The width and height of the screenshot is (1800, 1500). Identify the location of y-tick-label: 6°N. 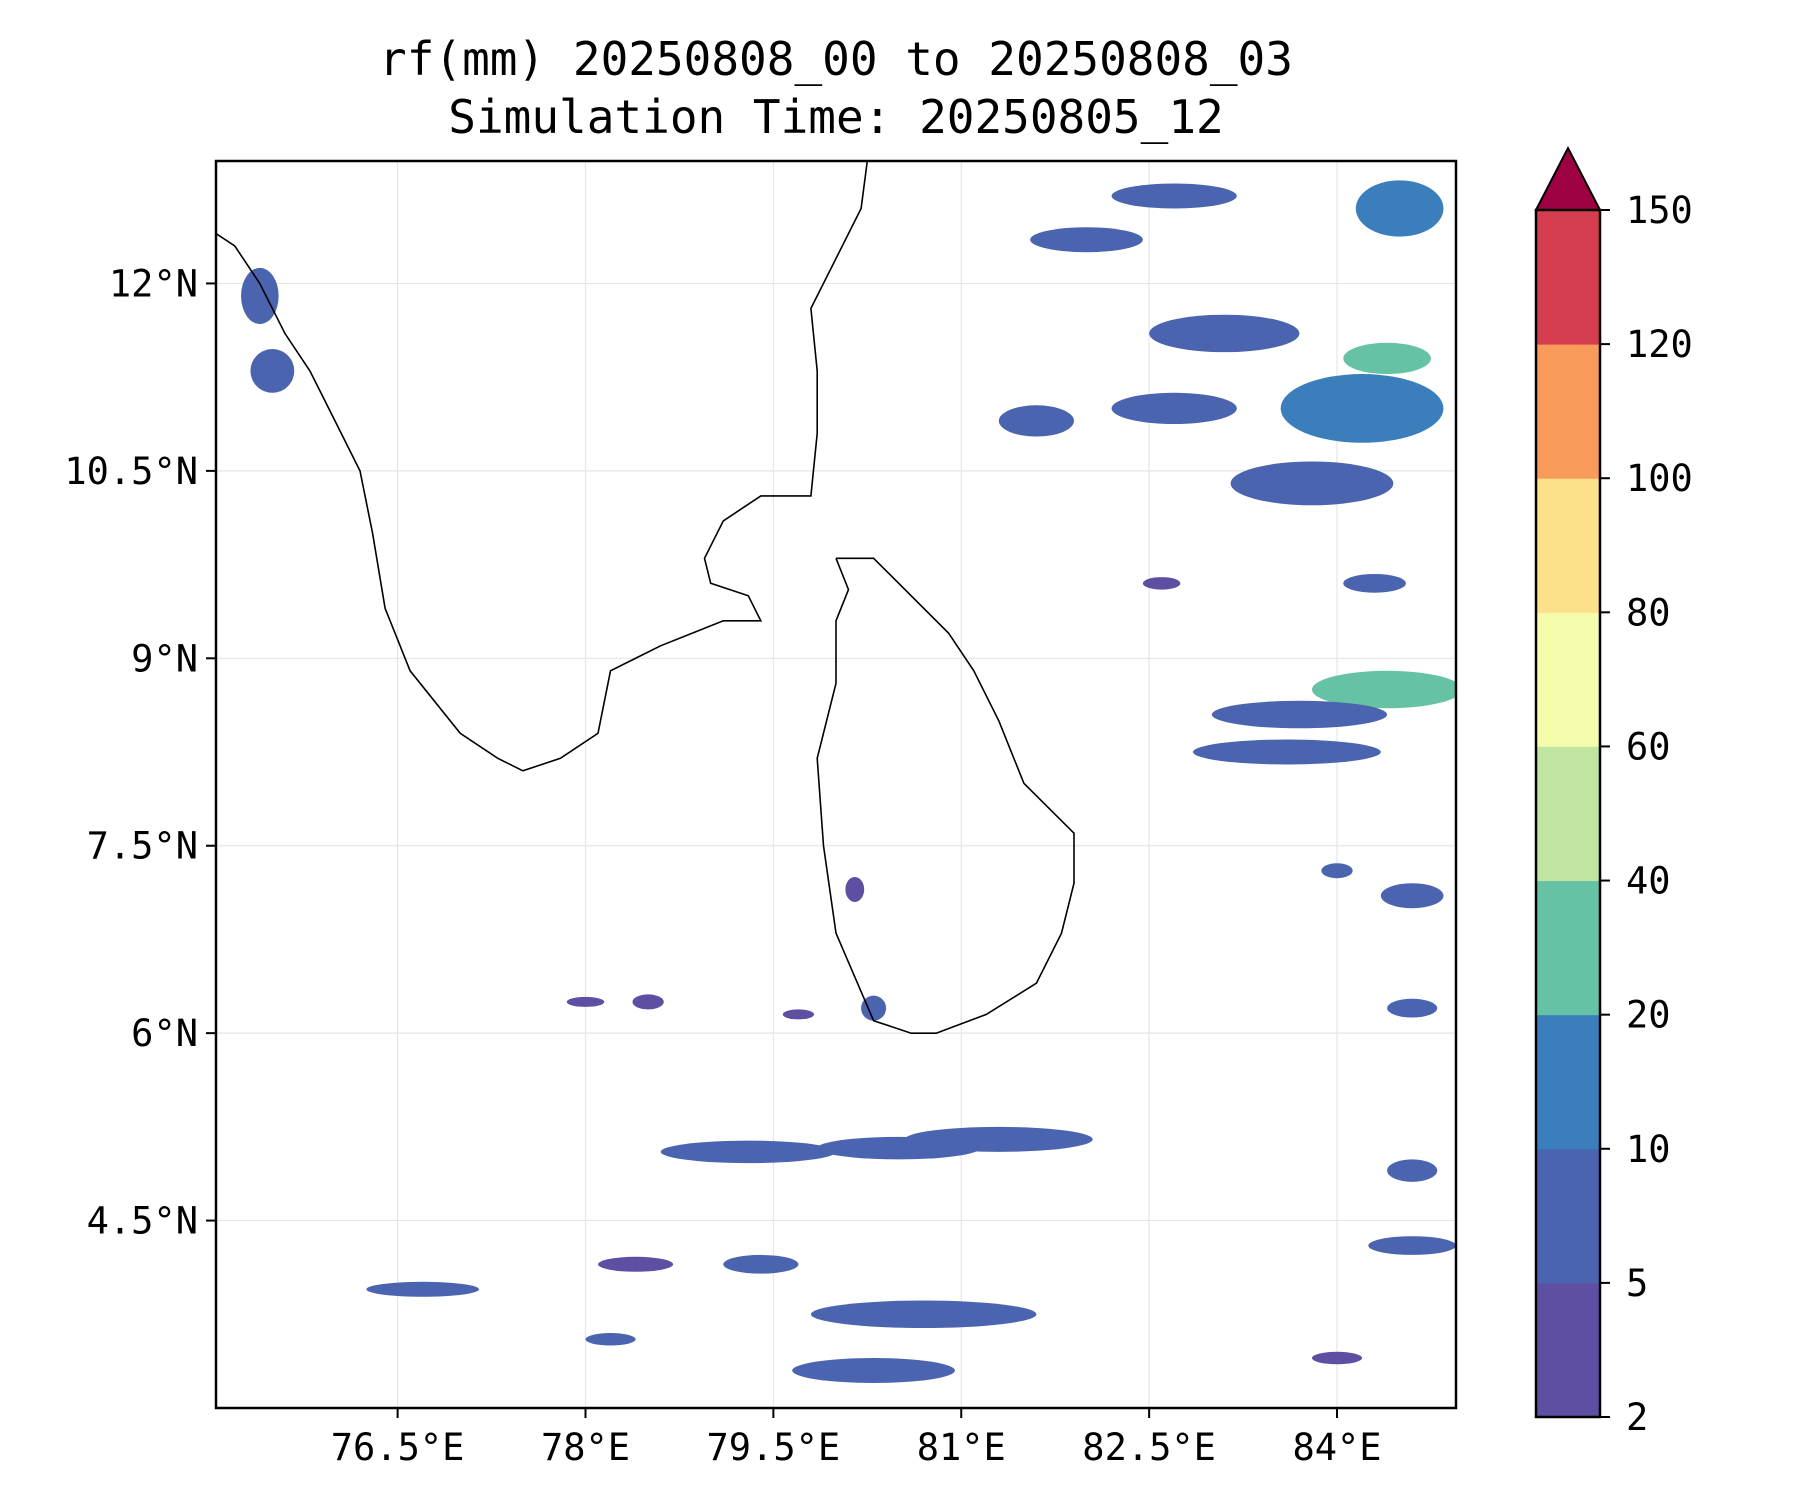
(164, 1033).